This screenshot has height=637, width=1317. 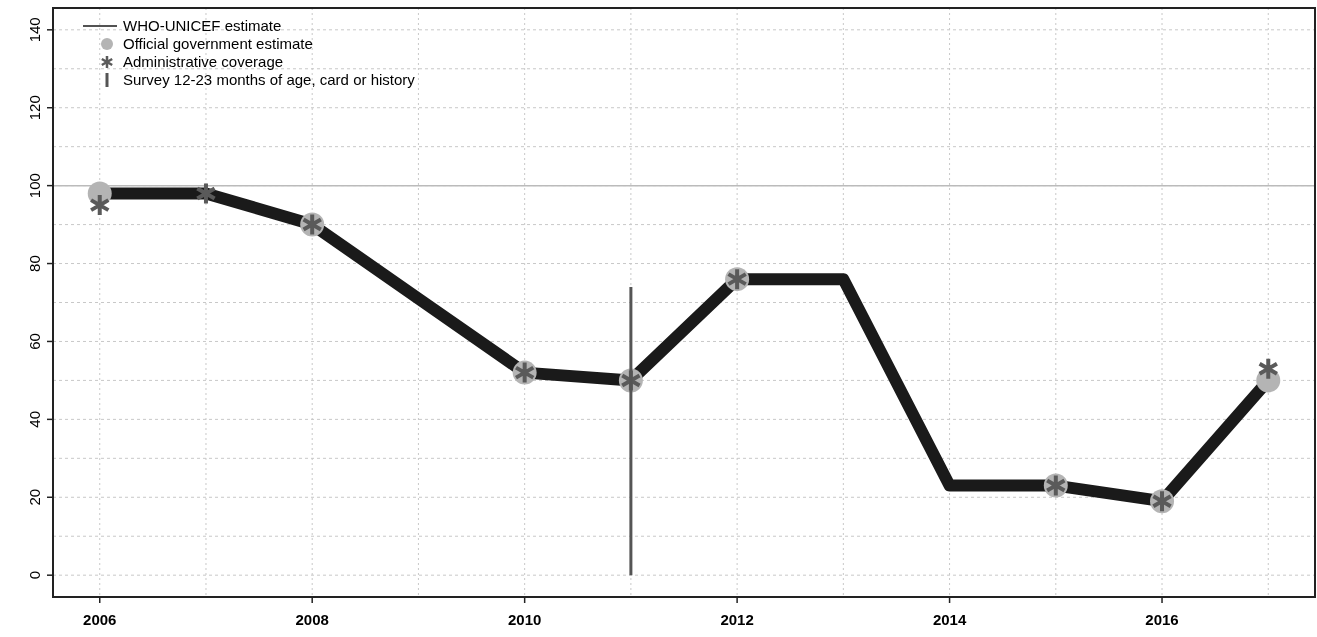 What do you see at coordinates (312, 619) in the screenshot?
I see `x-tick-label: 2008` at bounding box center [312, 619].